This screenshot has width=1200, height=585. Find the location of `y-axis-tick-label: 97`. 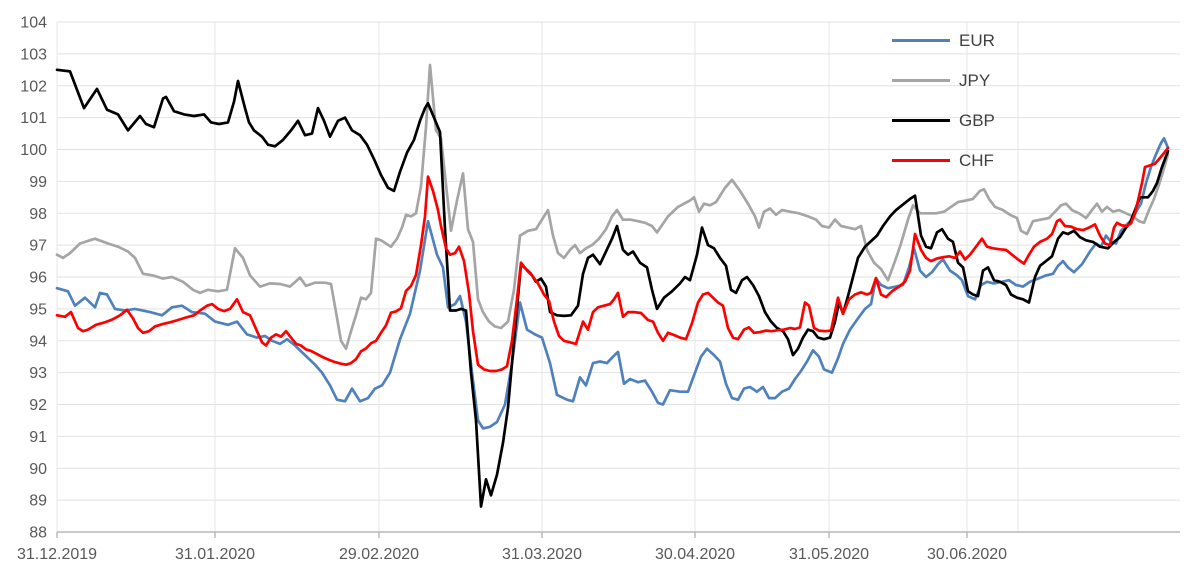

y-axis-tick-label: 97 is located at coordinates (38, 246).